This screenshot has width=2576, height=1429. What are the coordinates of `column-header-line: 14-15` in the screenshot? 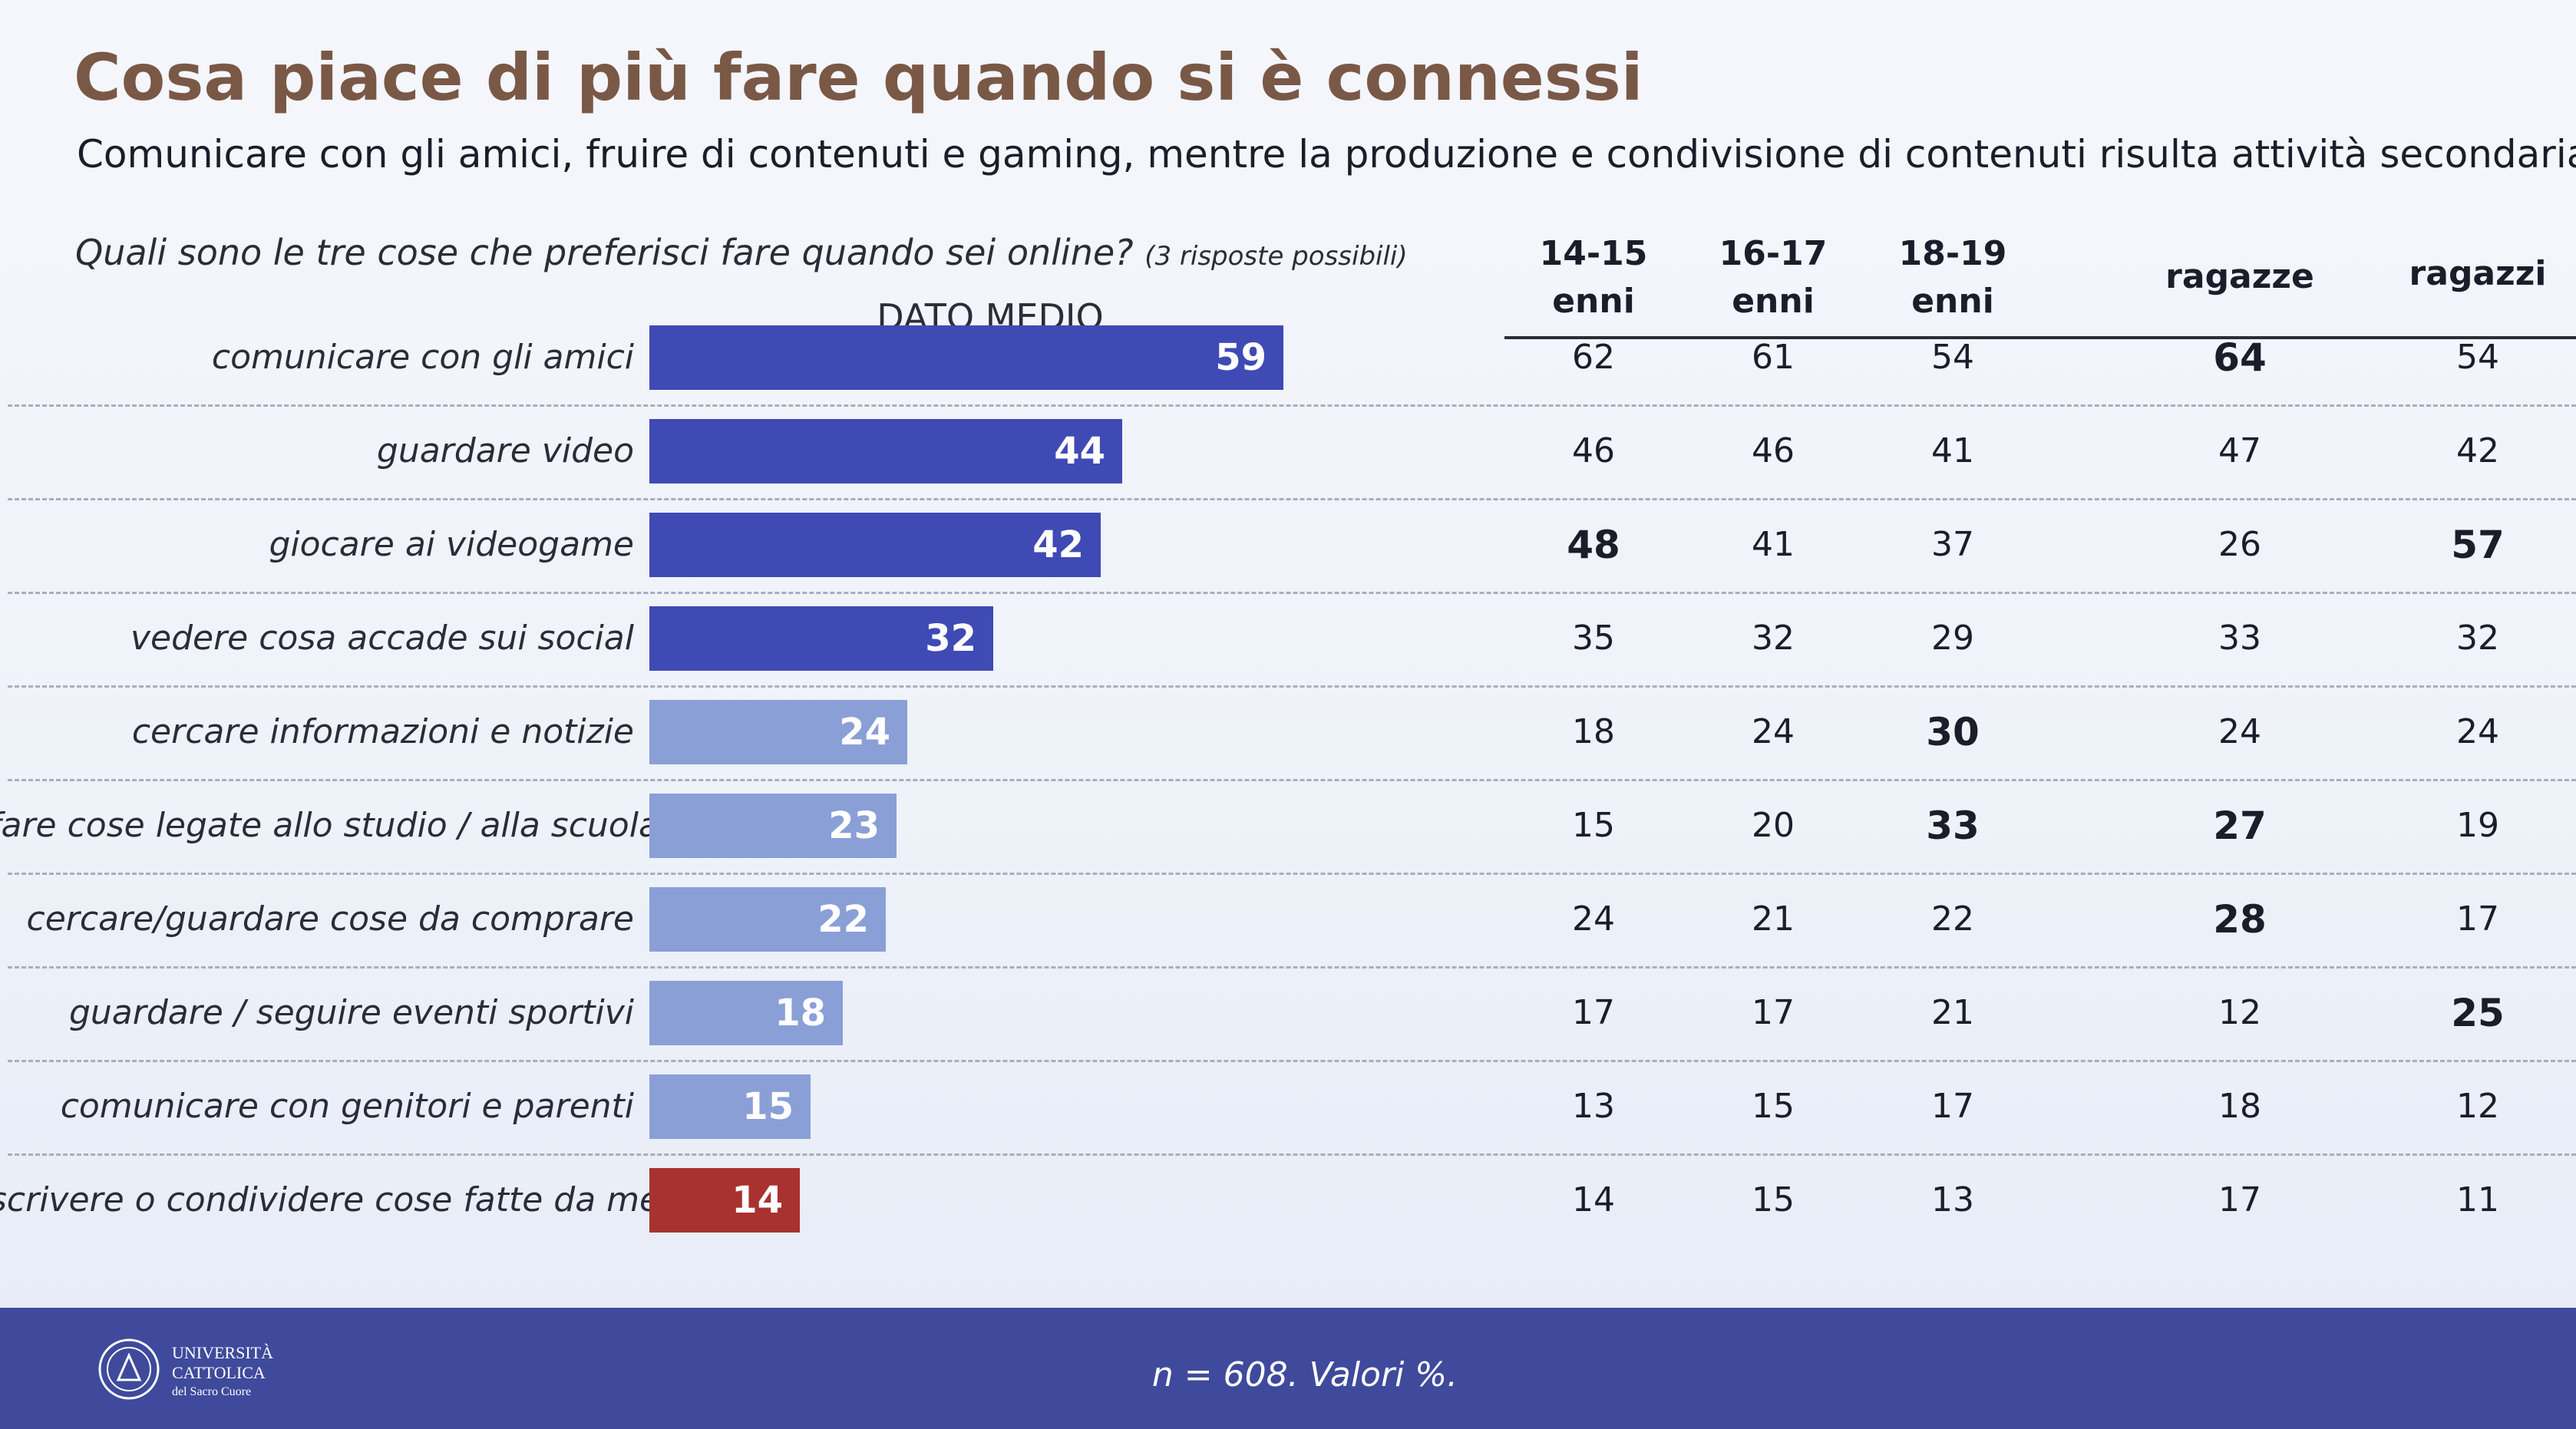 It's located at (1593, 253).